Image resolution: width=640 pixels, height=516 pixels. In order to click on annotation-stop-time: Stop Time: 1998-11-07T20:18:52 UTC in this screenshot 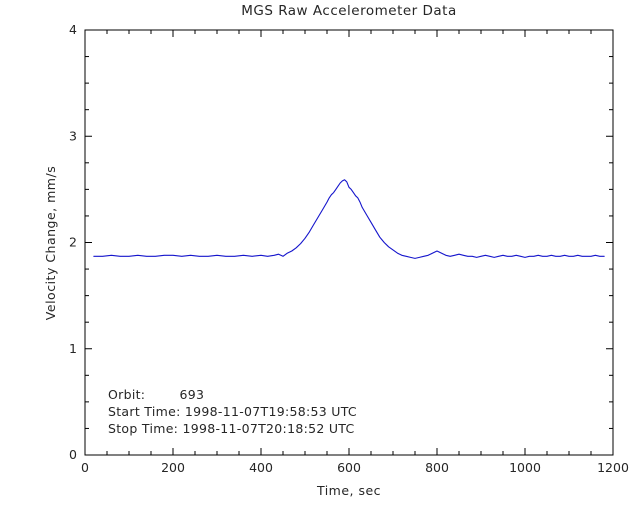, I will do `click(231, 428)`.